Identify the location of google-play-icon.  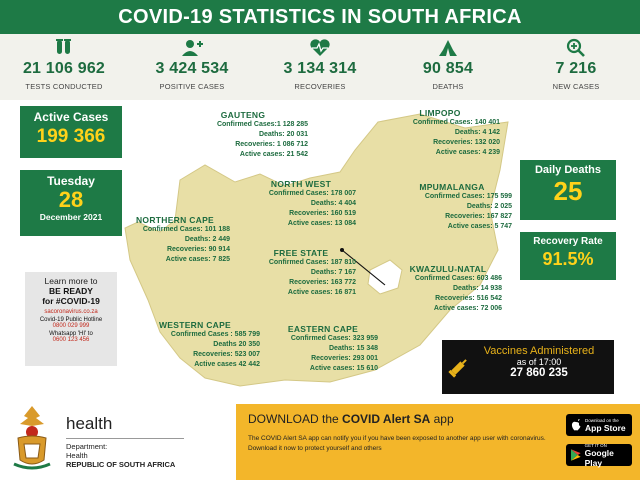
(575, 455).